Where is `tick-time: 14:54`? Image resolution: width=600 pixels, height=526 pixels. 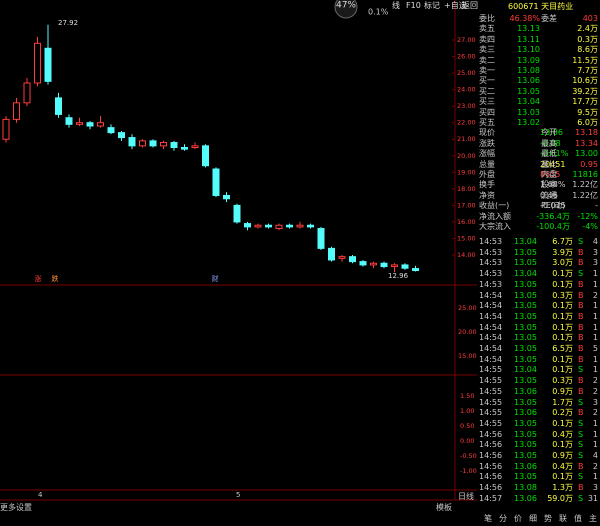 tick-time: 14:54 is located at coordinates (491, 348).